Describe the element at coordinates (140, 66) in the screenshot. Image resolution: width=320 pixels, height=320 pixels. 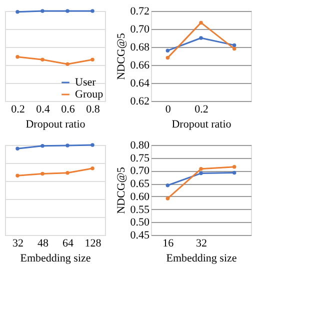
I see `y-tick-label: 0.66` at that location.